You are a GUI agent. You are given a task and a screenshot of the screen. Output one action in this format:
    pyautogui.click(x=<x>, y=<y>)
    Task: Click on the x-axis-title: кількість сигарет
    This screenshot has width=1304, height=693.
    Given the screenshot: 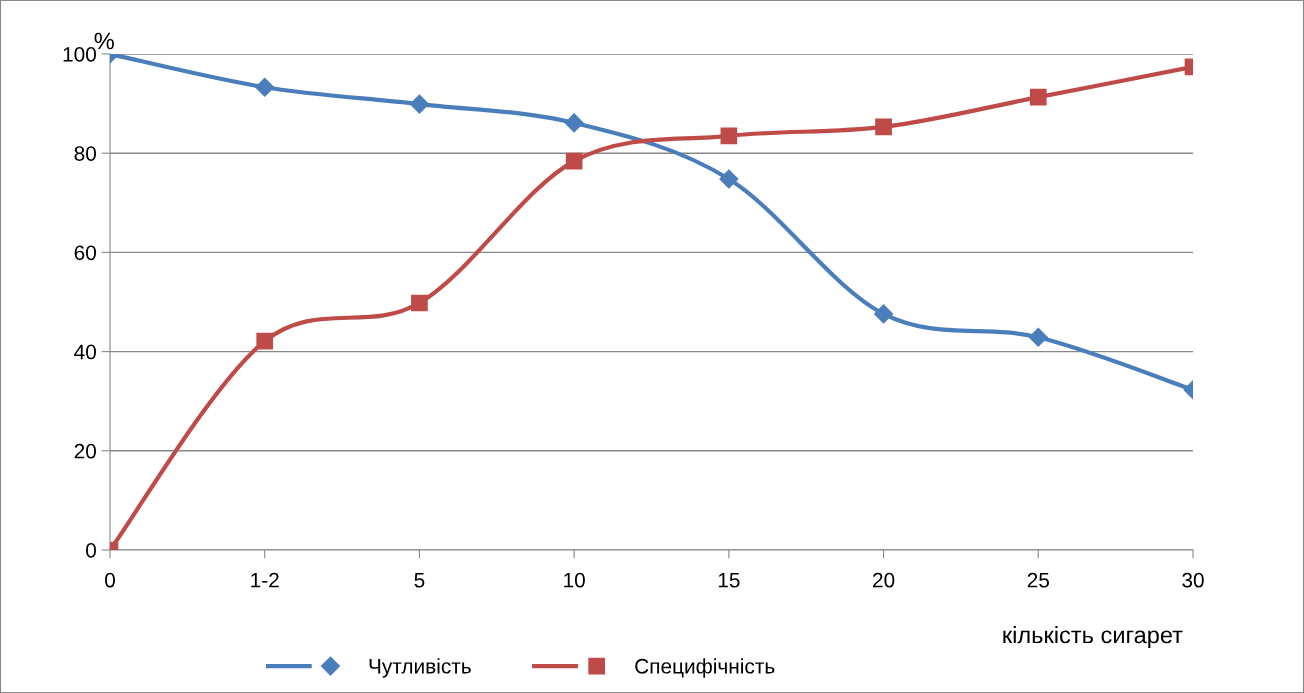 What is the action you would take?
    pyautogui.click(x=1093, y=637)
    